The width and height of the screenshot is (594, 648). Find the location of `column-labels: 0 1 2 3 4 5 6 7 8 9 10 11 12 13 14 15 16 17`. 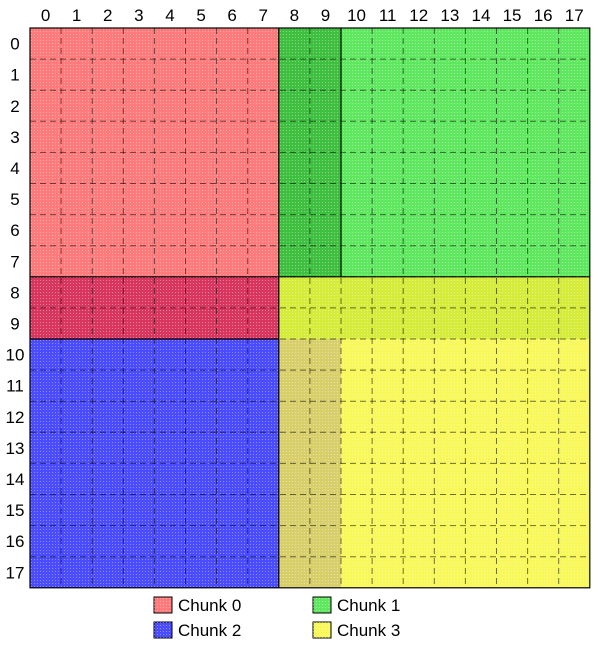

column-labels: 0 1 2 3 4 5 6 7 8 9 10 11 12 13 14 15 16 17 is located at coordinates (312, 15).